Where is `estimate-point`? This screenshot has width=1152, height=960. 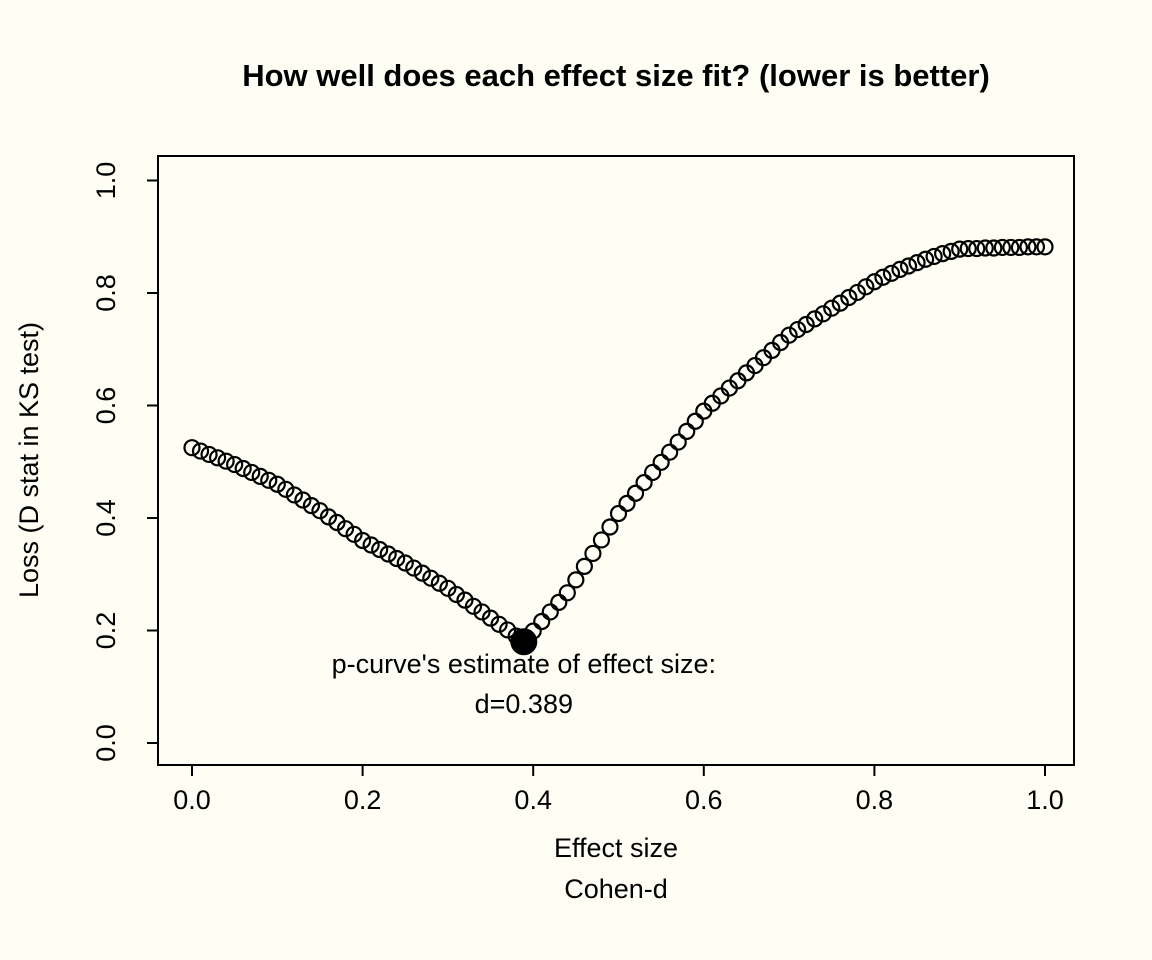 estimate-point is located at coordinates (524, 642).